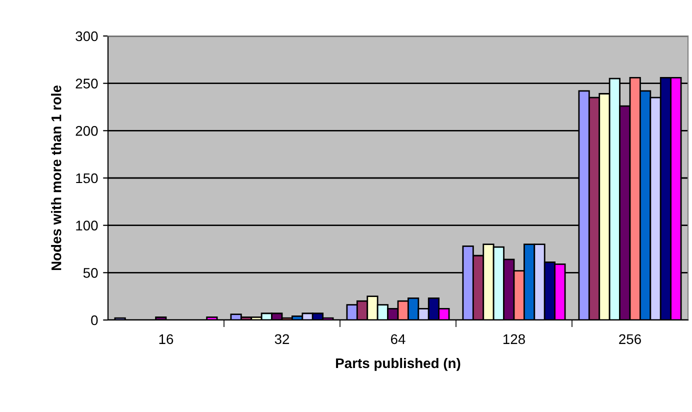 Image resolution: width=692 pixels, height=412 pixels. Describe the element at coordinates (56, 177) in the screenshot. I see `y-axis-title: Nodes with more than 1 role` at that location.